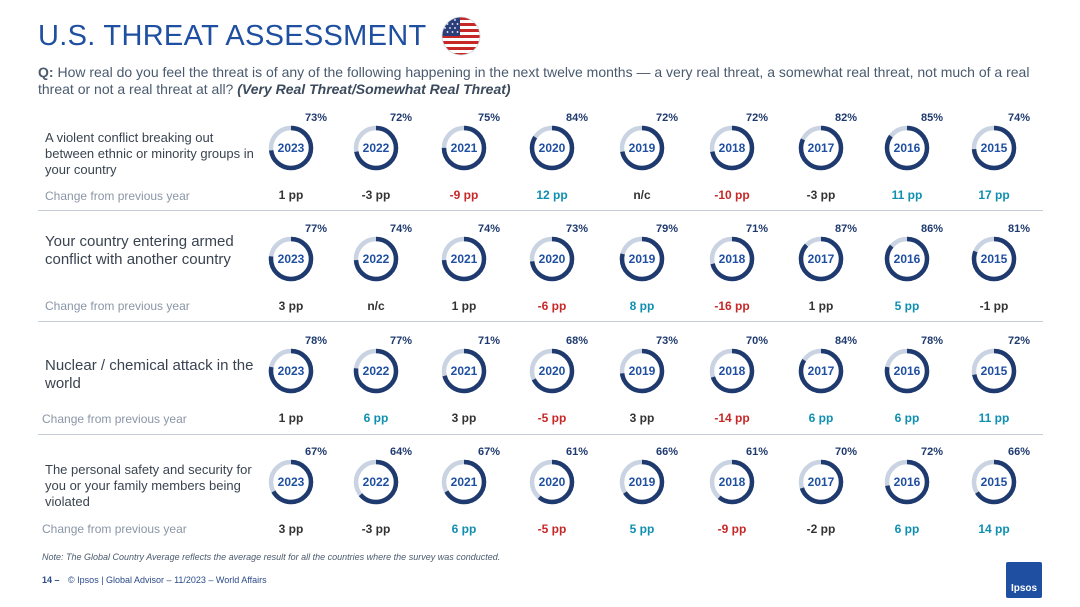 Image resolution: width=1080 pixels, height=607 pixels. What do you see at coordinates (316, 229) in the screenshot?
I see `ring-percent-label: 77%` at bounding box center [316, 229].